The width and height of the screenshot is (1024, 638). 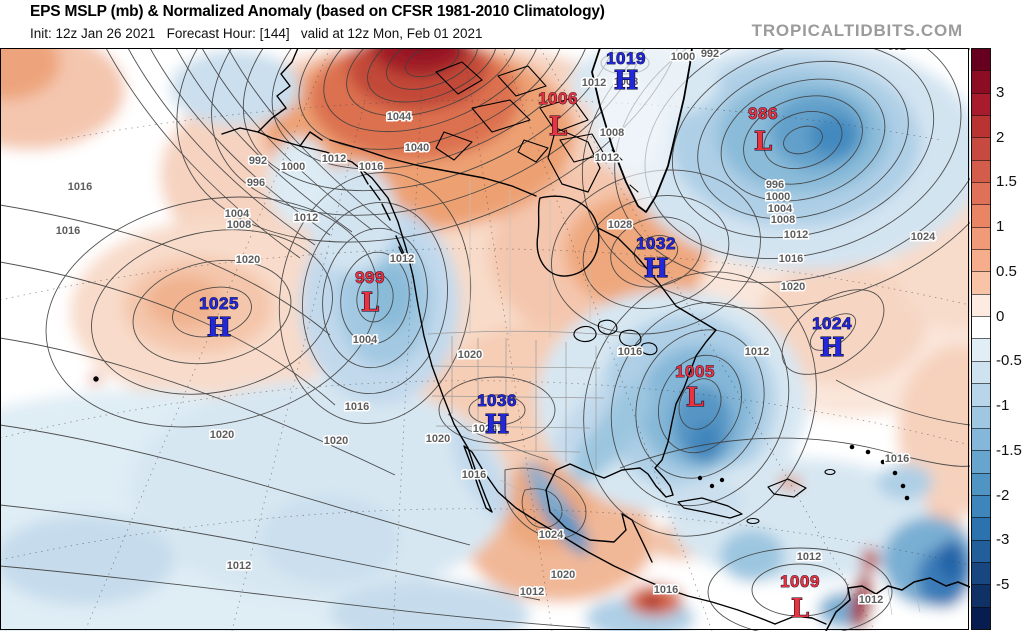 What do you see at coordinates (399, 117) in the screenshot?
I see `contour-label: 1044` at bounding box center [399, 117].